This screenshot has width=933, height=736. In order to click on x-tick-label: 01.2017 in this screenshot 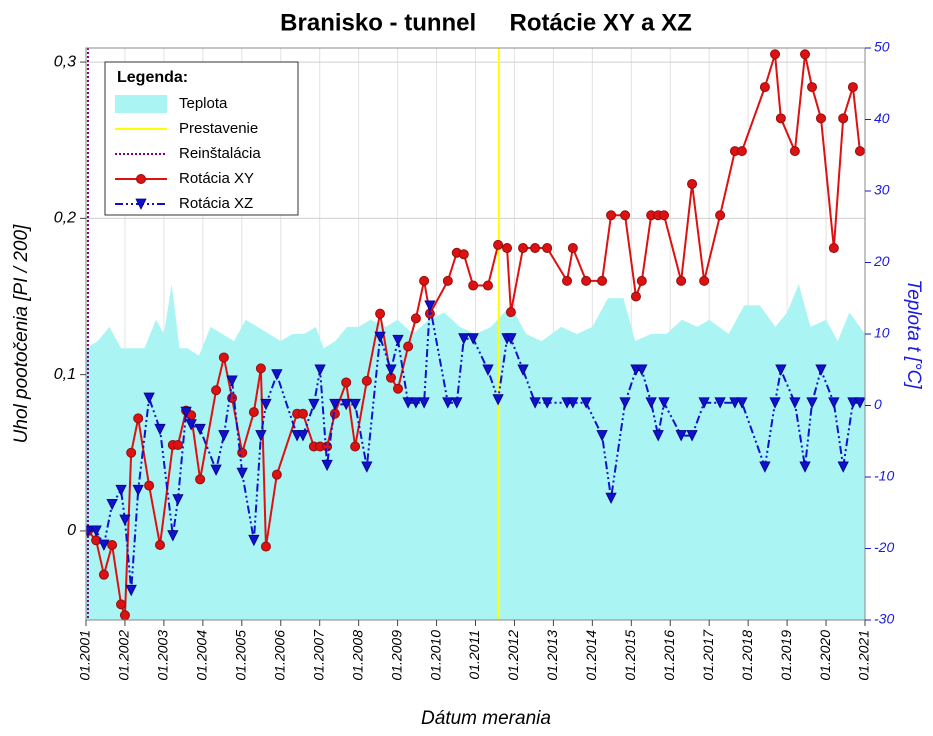, I will do `click(708, 655)`.